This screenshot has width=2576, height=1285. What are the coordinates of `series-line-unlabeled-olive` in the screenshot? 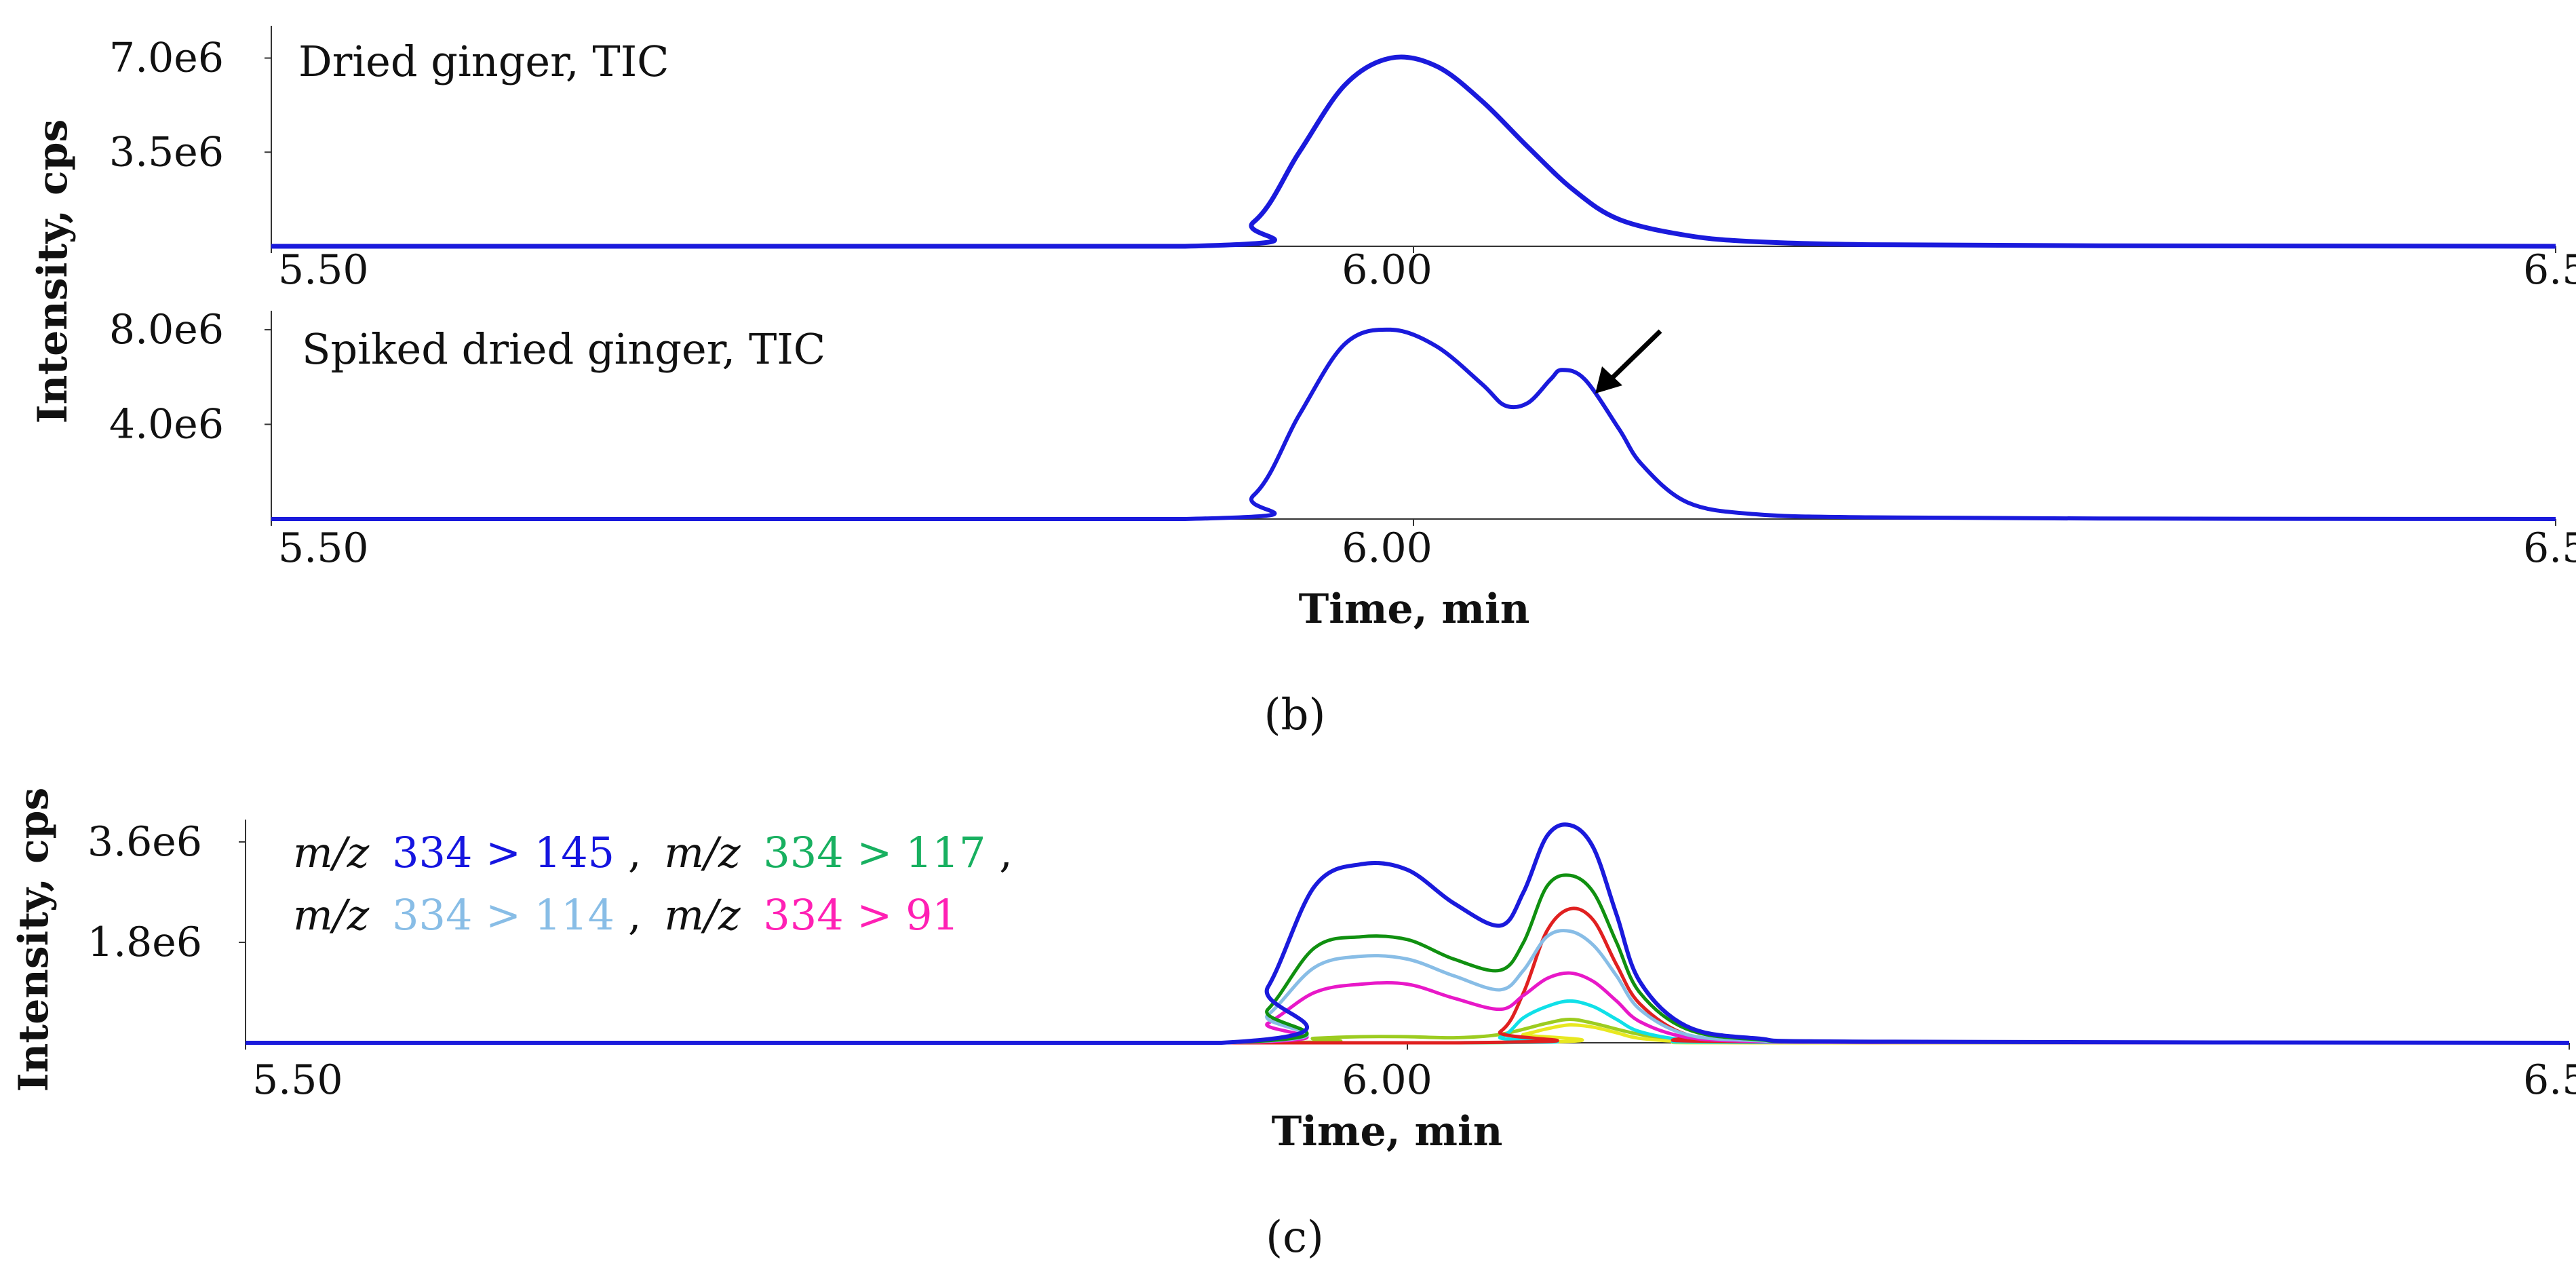 It's located at (1408, 1031).